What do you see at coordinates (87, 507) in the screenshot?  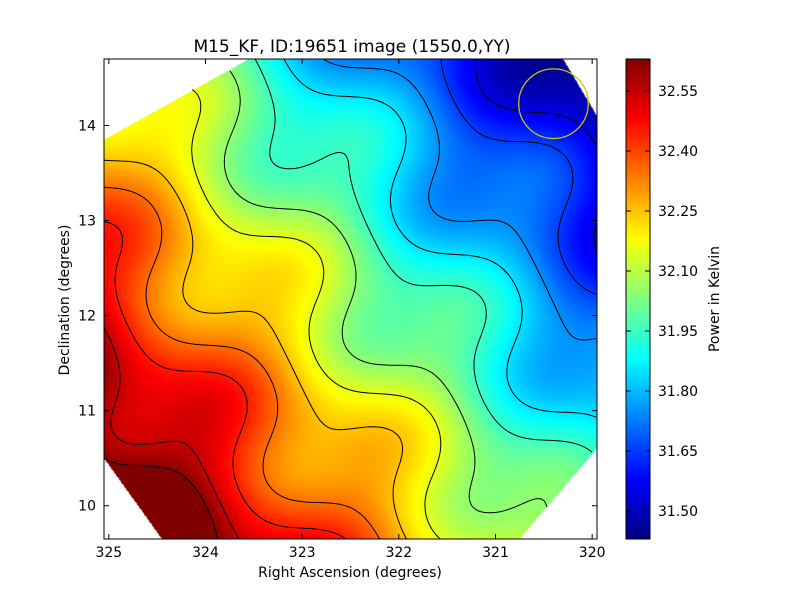 I see `y-tick-label: 10` at bounding box center [87, 507].